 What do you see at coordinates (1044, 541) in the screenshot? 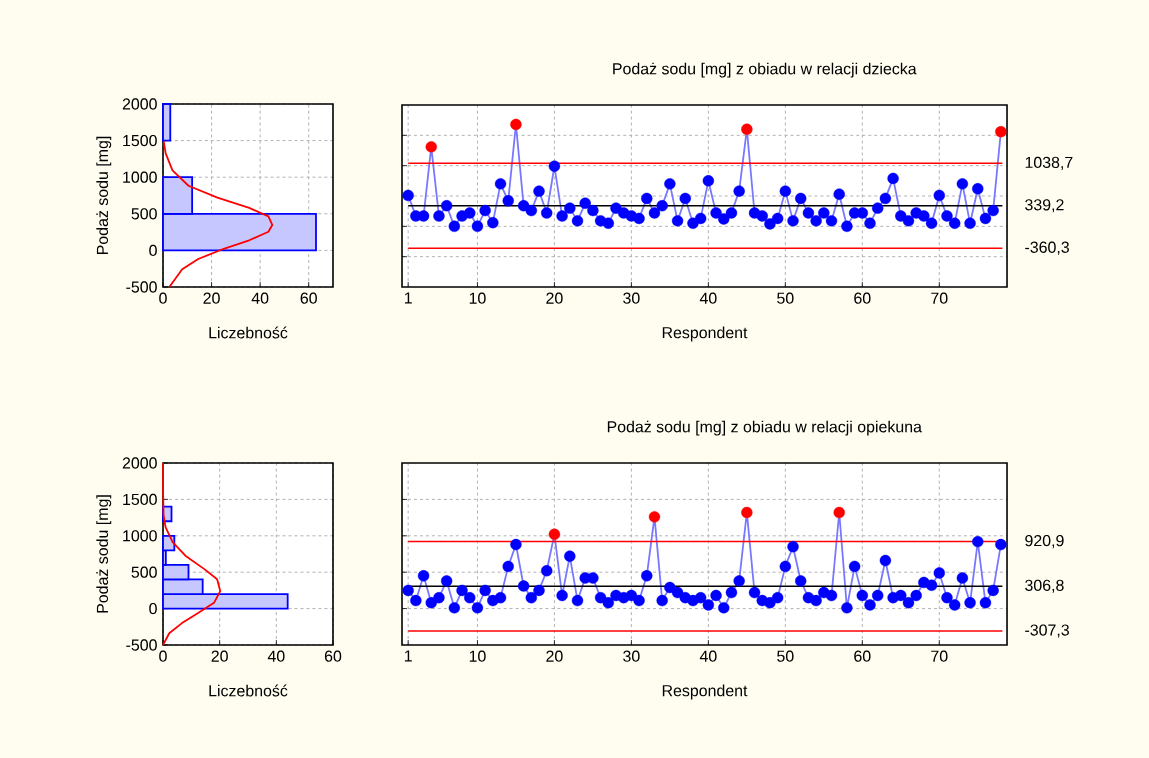
I see `ref-line-label: 920,9` at bounding box center [1044, 541].